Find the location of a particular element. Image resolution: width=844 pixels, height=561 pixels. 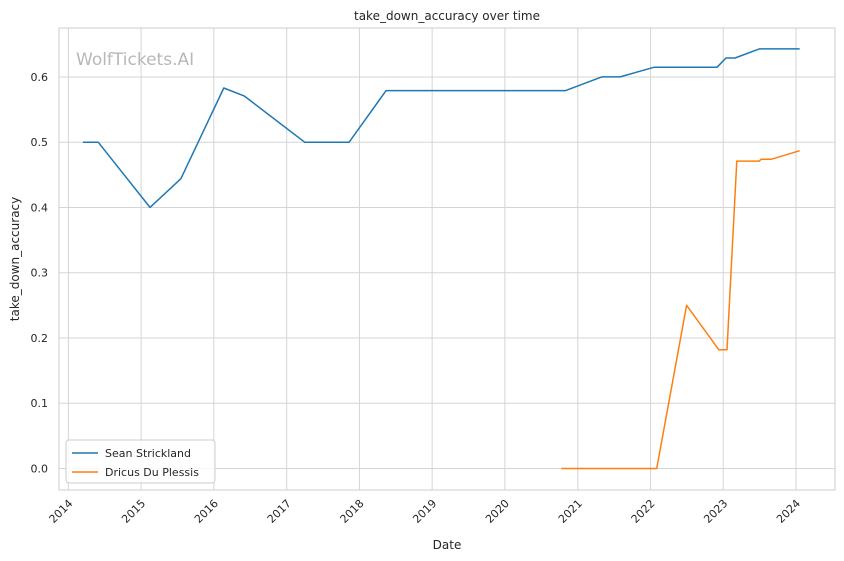

x-tick-label-2018: 2018 is located at coordinates (352, 511).